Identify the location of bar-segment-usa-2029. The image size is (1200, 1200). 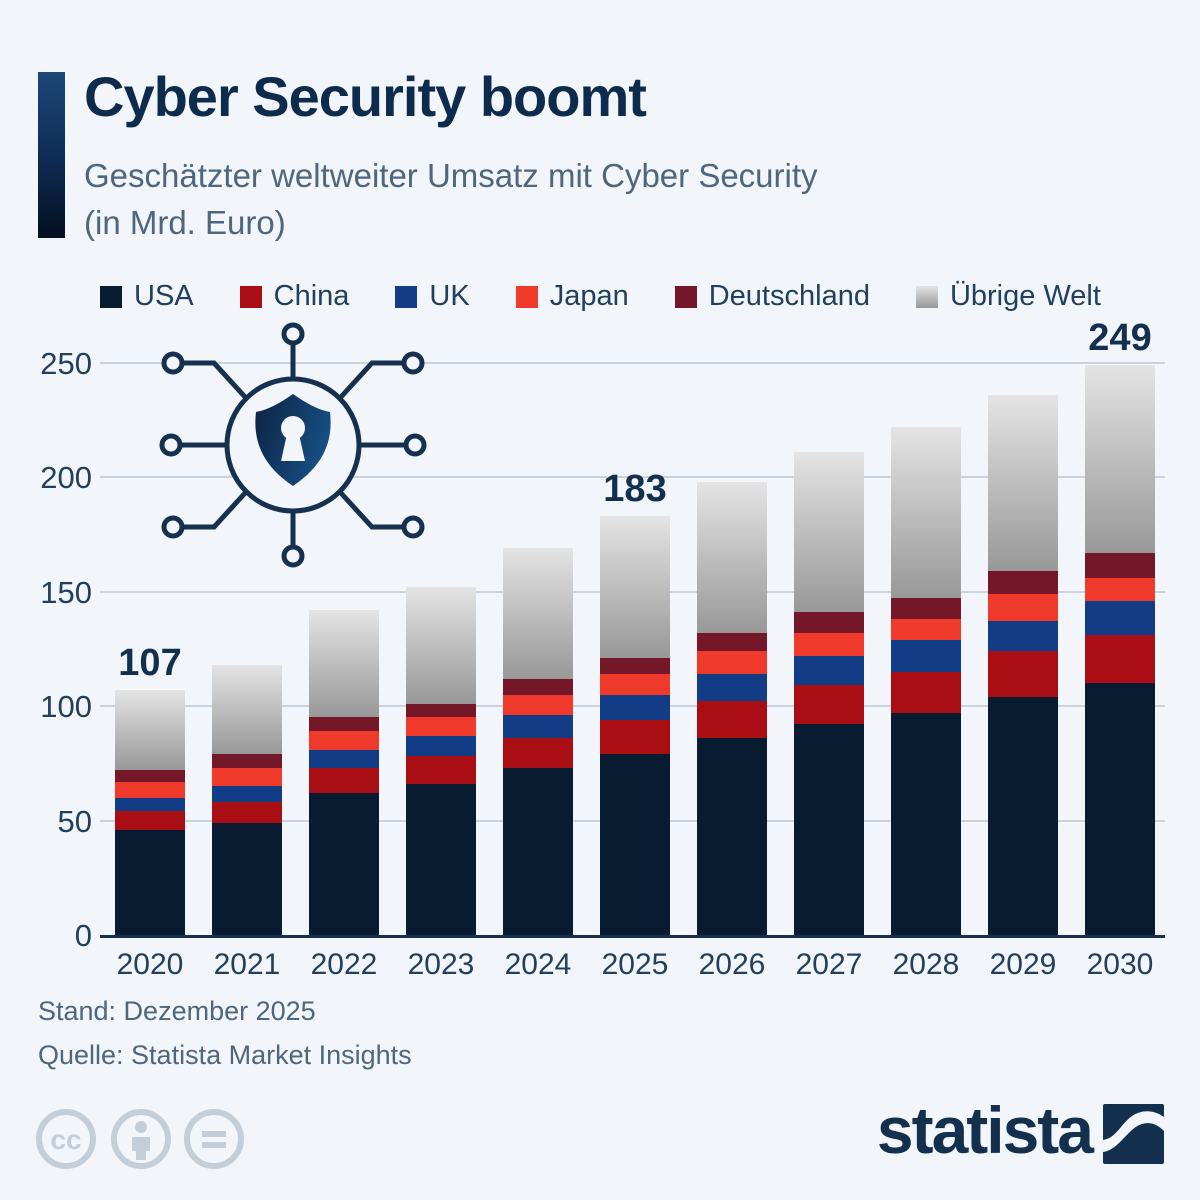
(1023, 815).